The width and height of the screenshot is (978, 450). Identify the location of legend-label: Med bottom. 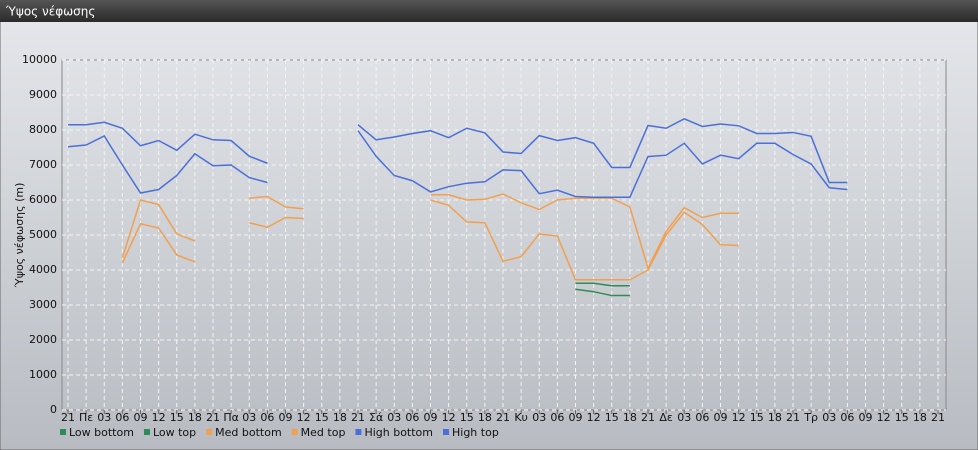
(248, 432).